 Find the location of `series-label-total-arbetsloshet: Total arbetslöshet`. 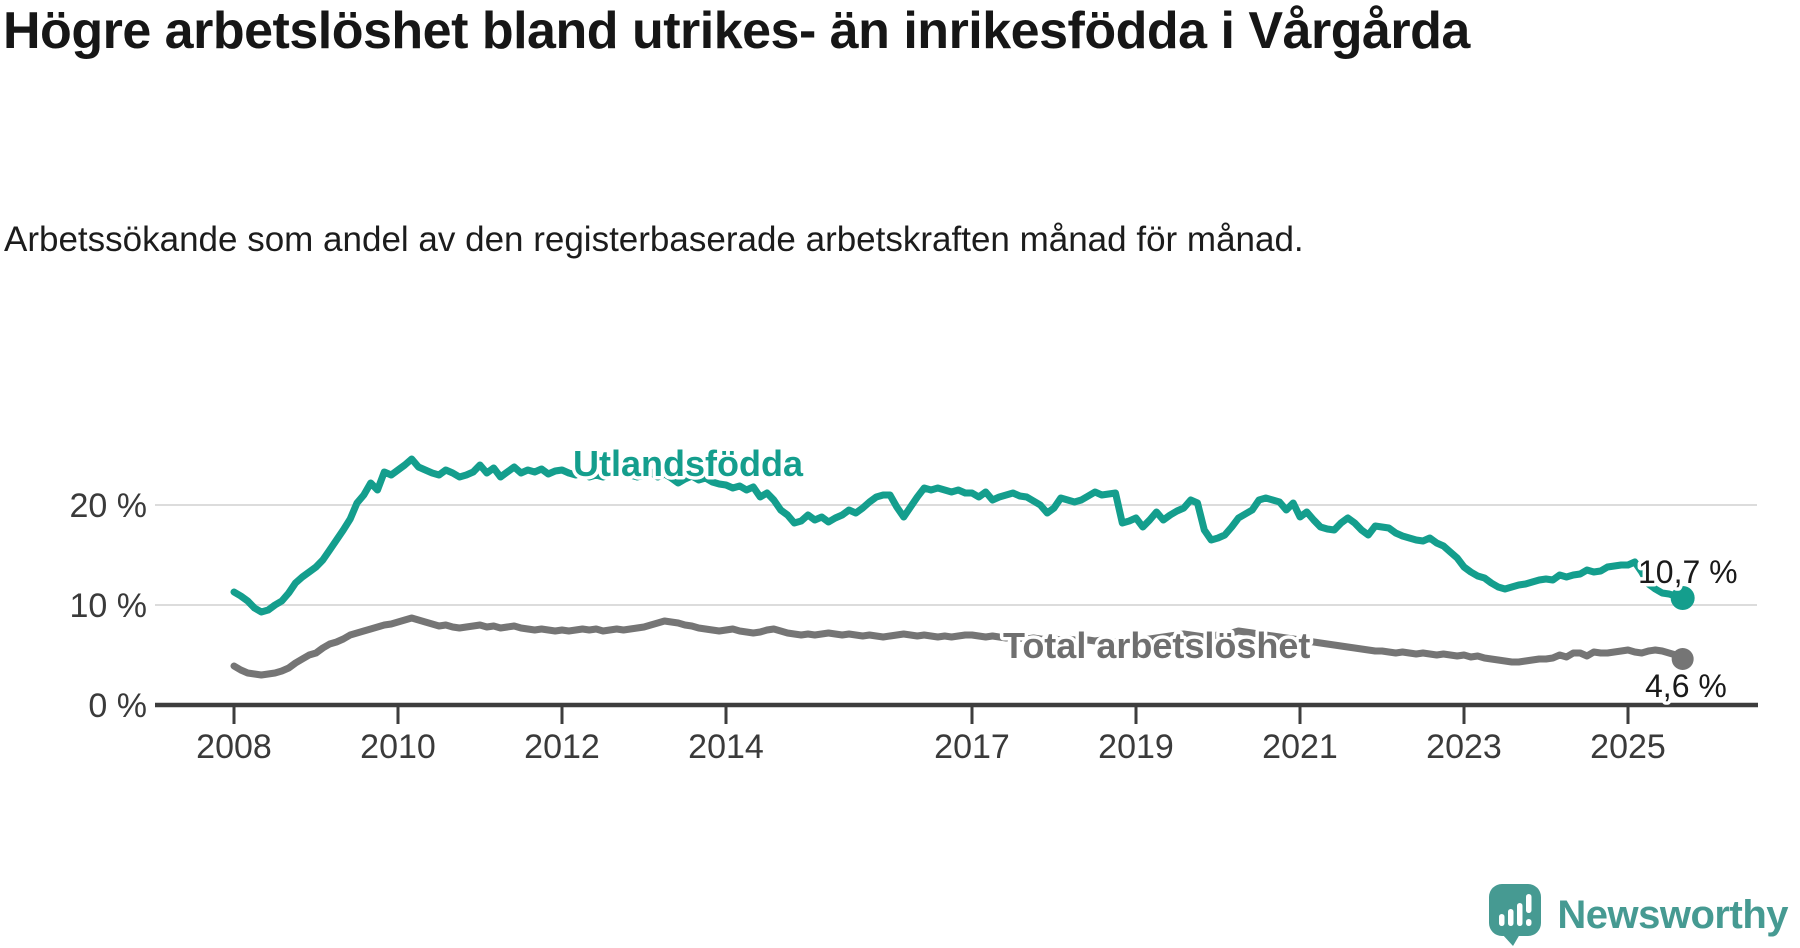

series-label-total-arbetsloshet: Total arbetslöshet is located at coordinates (1156, 645).